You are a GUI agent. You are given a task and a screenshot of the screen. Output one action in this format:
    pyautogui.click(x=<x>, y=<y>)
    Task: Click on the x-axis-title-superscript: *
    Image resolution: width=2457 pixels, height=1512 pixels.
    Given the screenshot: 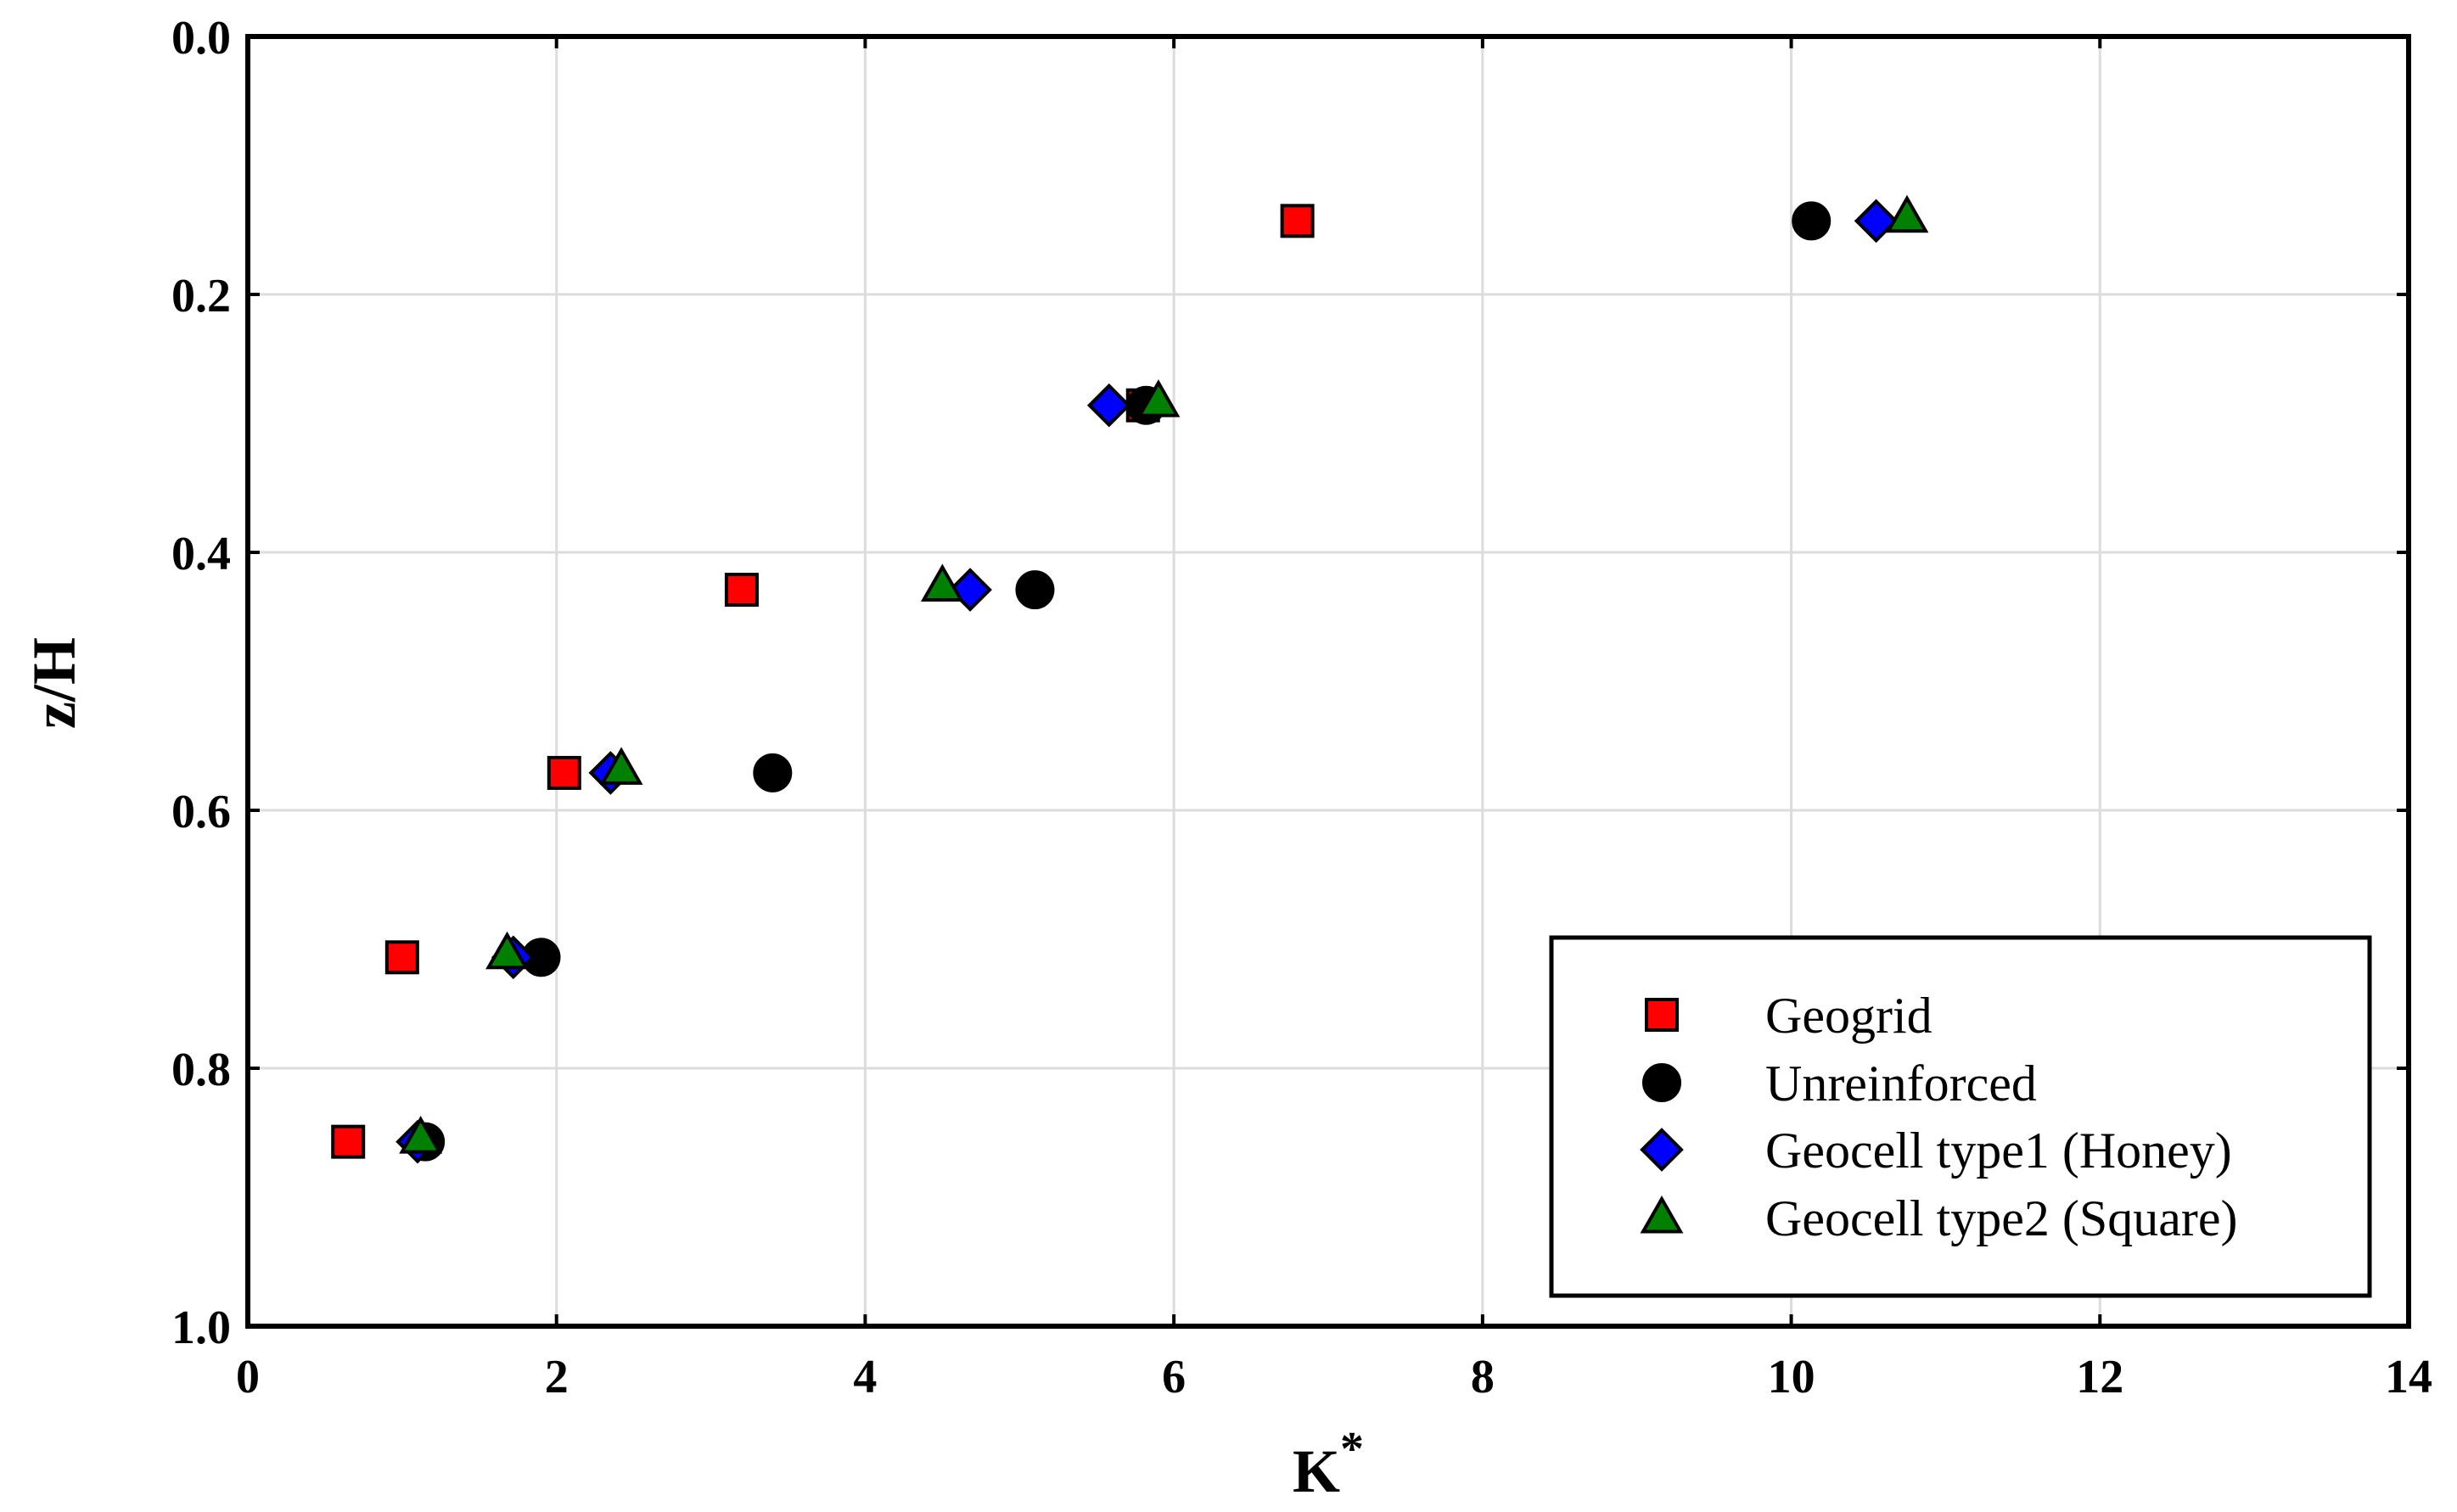 What is the action you would take?
    pyautogui.click(x=1352, y=1449)
    